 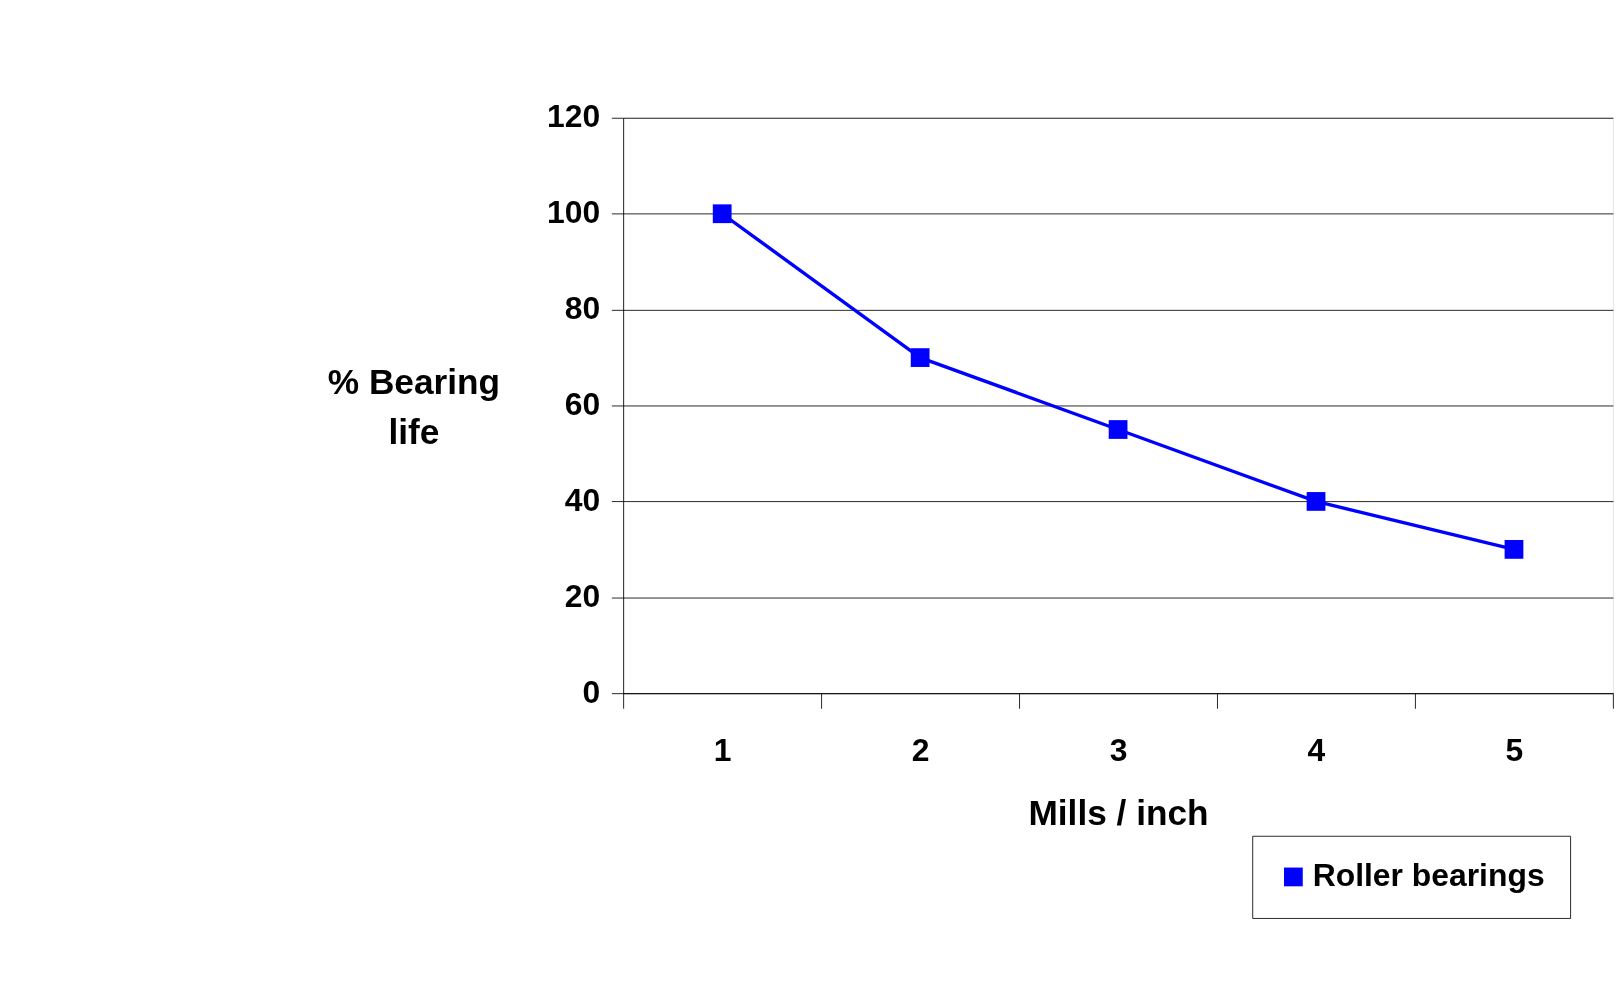 What do you see at coordinates (582, 595) in the screenshot?
I see `y-tick-label: 20` at bounding box center [582, 595].